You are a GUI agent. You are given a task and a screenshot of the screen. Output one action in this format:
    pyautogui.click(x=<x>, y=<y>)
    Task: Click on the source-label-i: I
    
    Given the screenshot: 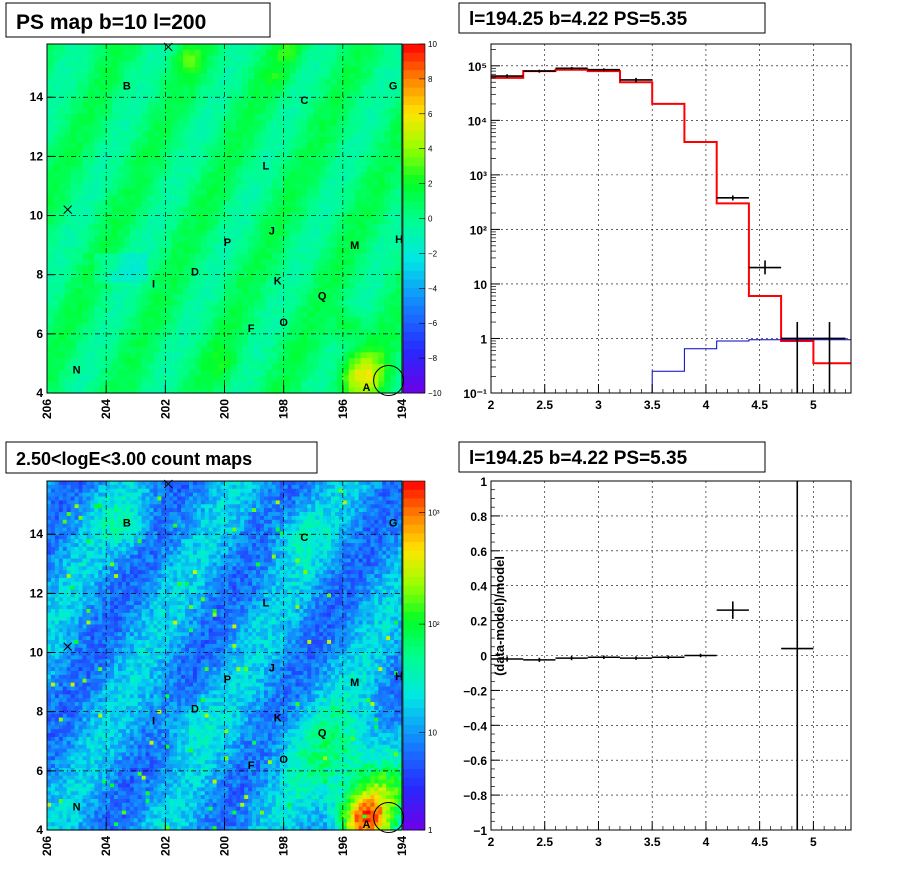 What is the action you would take?
    pyautogui.click(x=153, y=285)
    